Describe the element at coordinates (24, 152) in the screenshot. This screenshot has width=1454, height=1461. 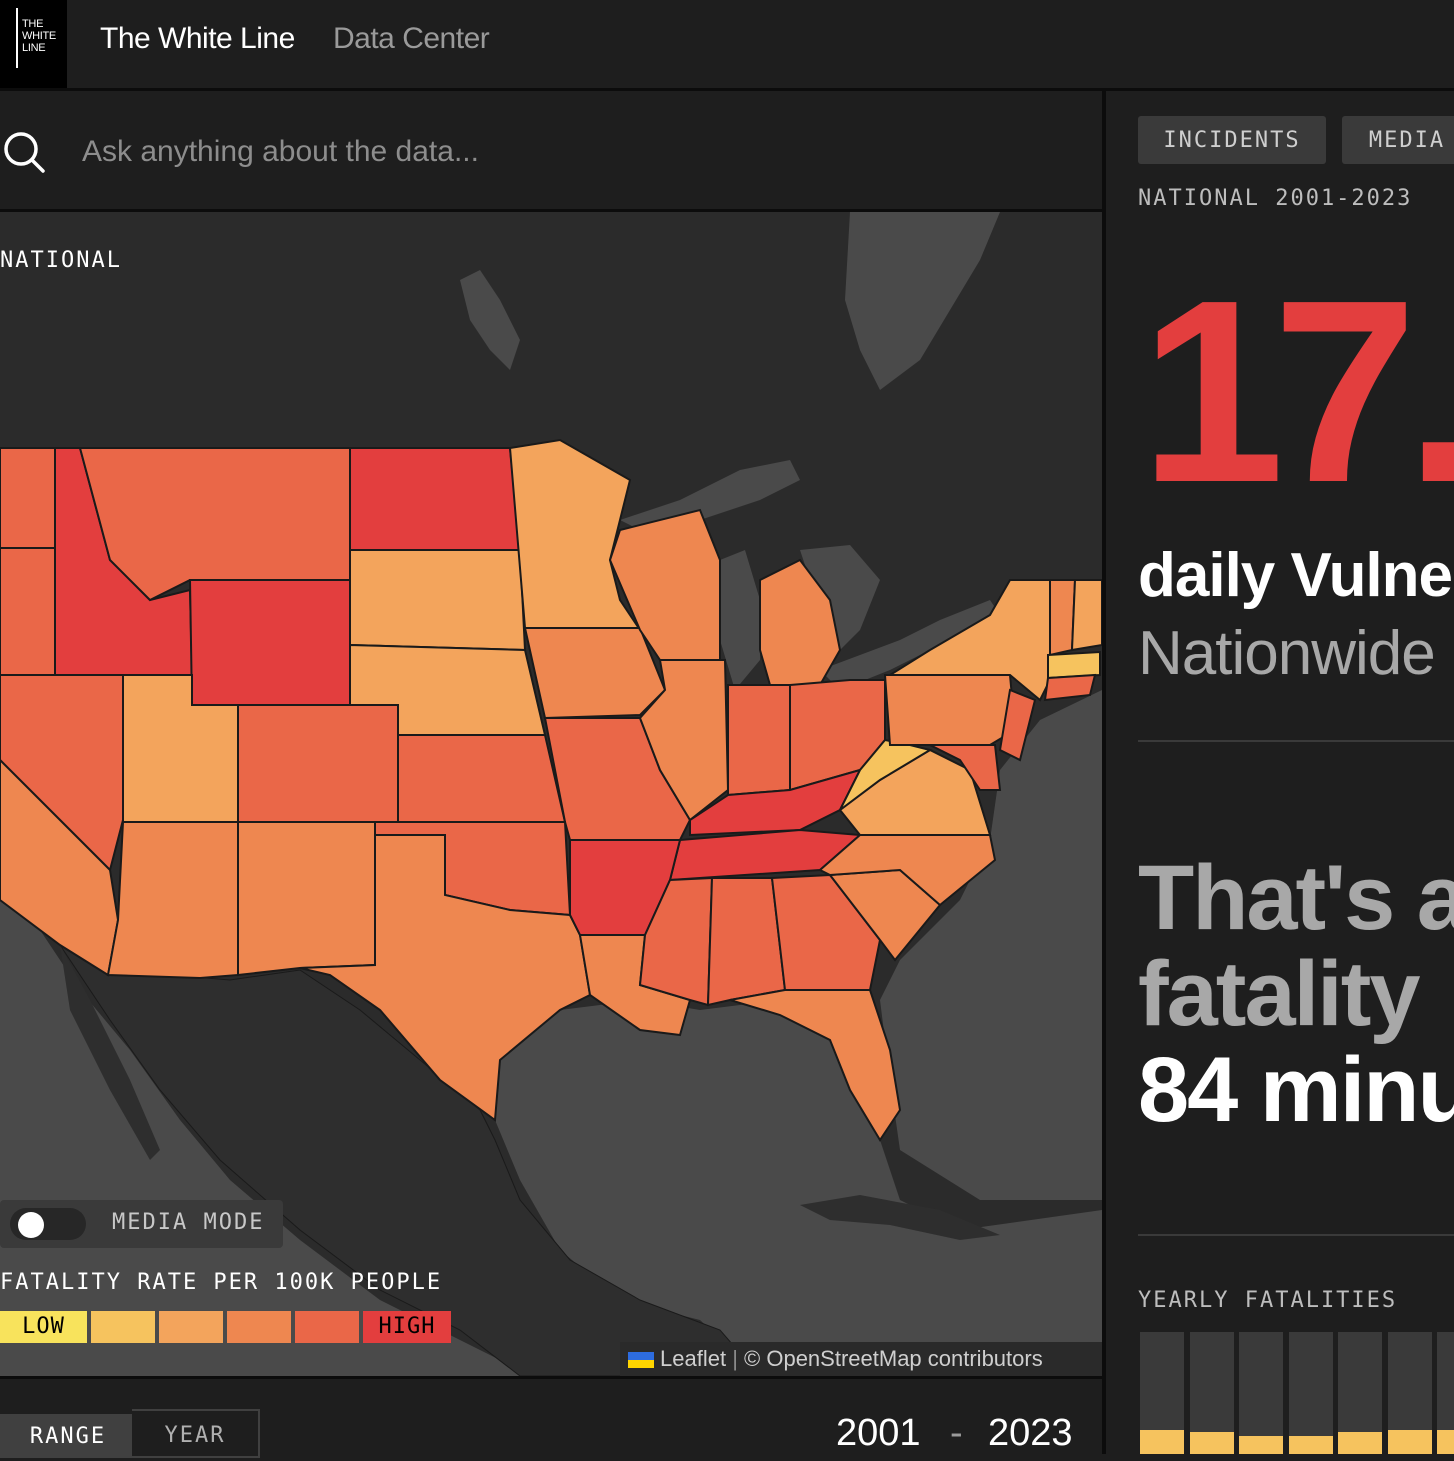
I see `search-icon` at that location.